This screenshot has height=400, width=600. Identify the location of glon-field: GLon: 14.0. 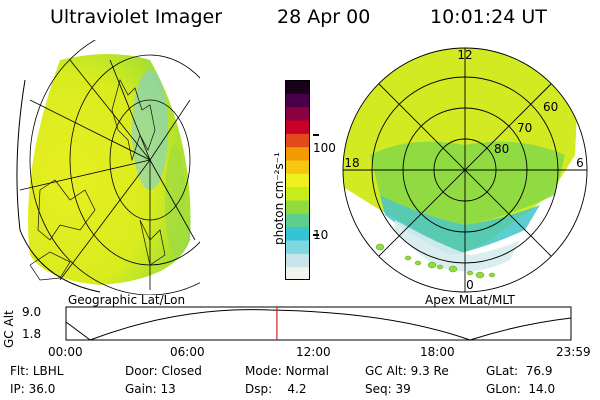
(520, 389).